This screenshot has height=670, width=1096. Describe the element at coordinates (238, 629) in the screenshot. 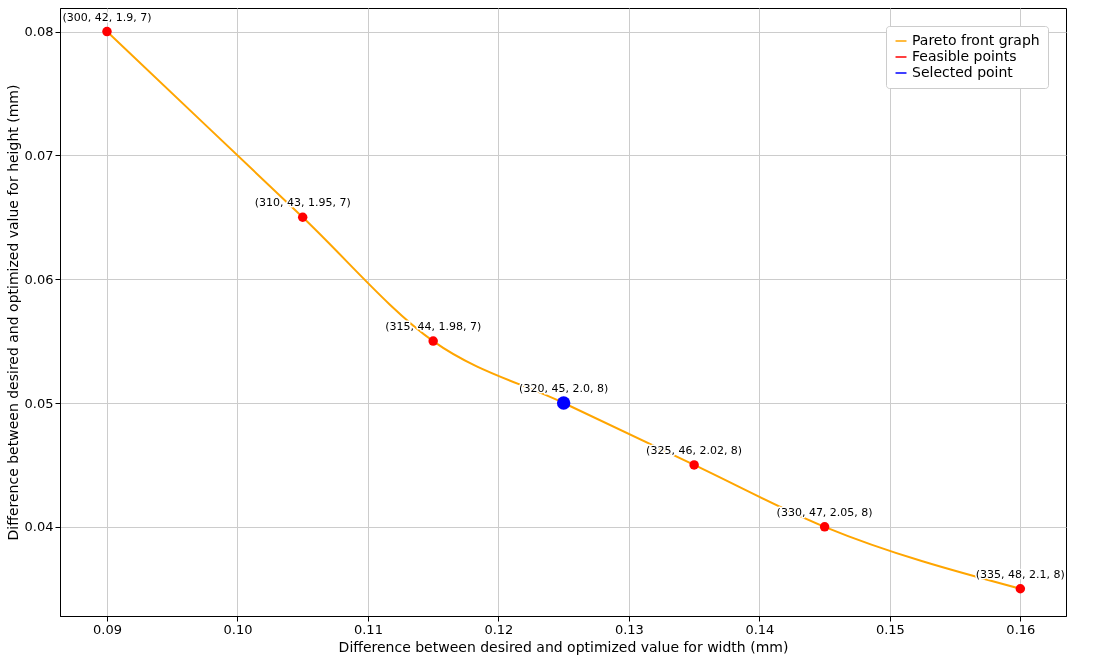

I see `x-tick-label: 0.10` at that location.